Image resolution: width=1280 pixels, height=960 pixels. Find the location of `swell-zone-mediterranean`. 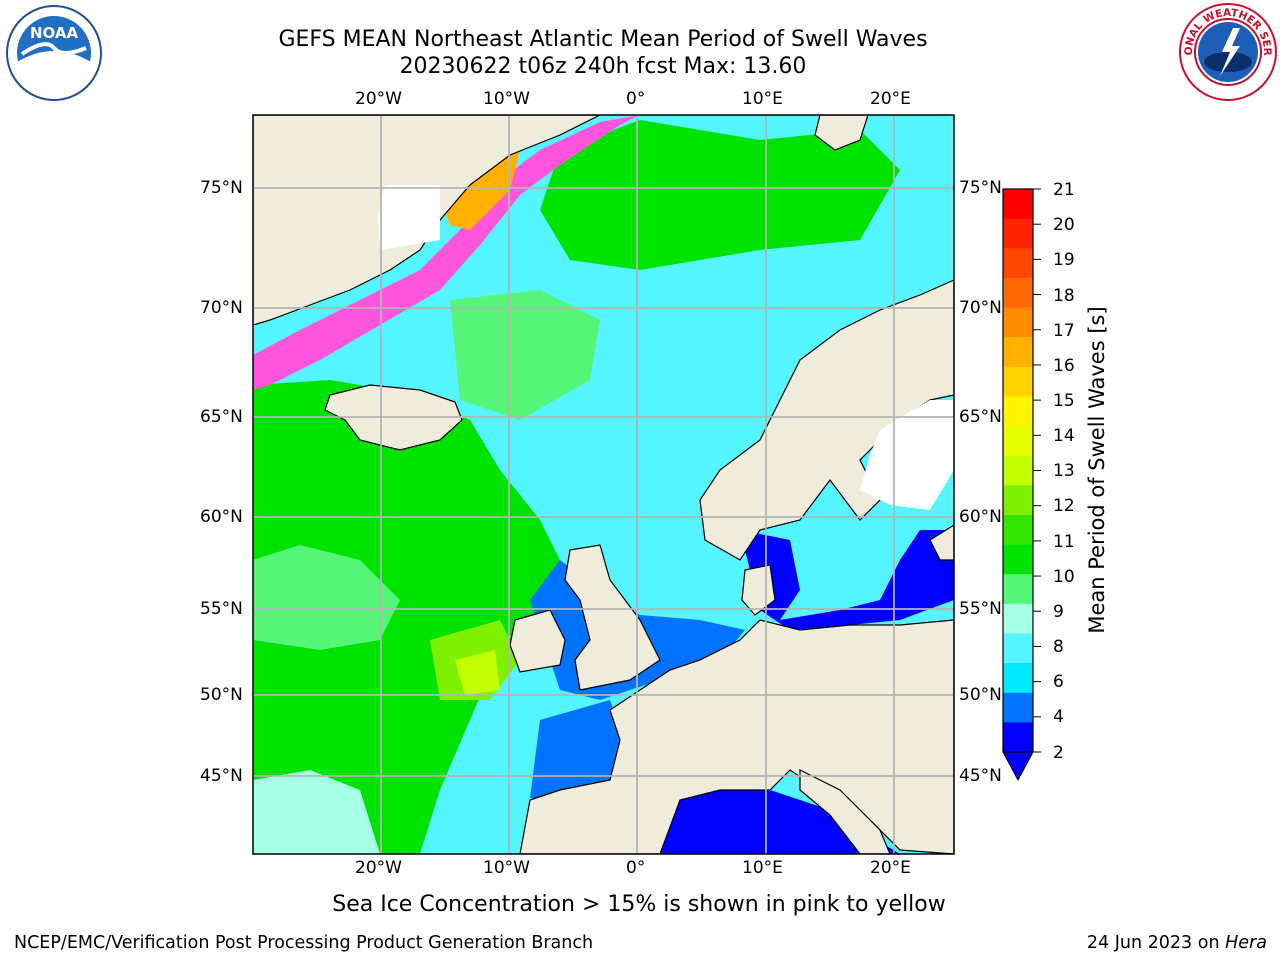

swell-zone-mediterranean is located at coordinates (780, 822).